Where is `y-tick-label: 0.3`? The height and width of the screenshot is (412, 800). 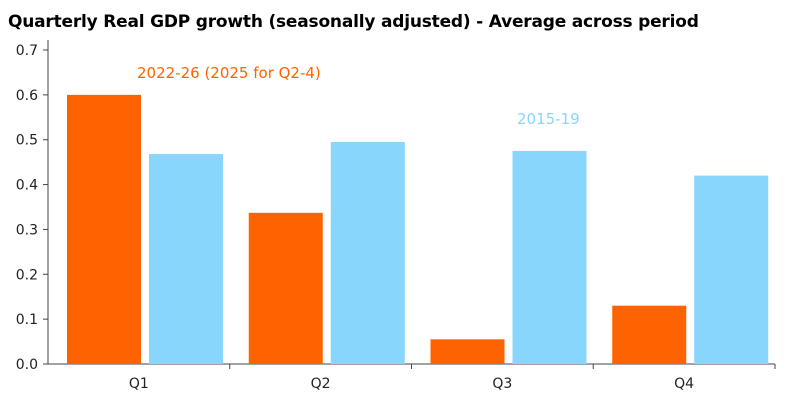
y-tick-label: 0.3 is located at coordinates (27, 230).